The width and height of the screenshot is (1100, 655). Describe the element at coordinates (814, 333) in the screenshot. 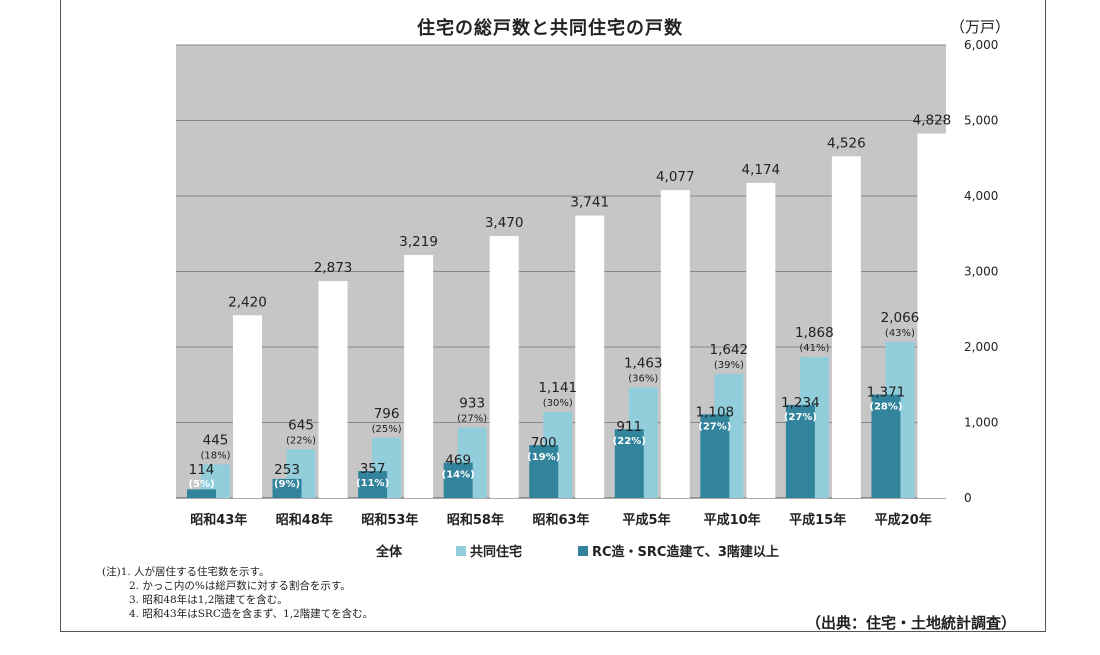

I see `data-label-apartment: 1,868` at that location.